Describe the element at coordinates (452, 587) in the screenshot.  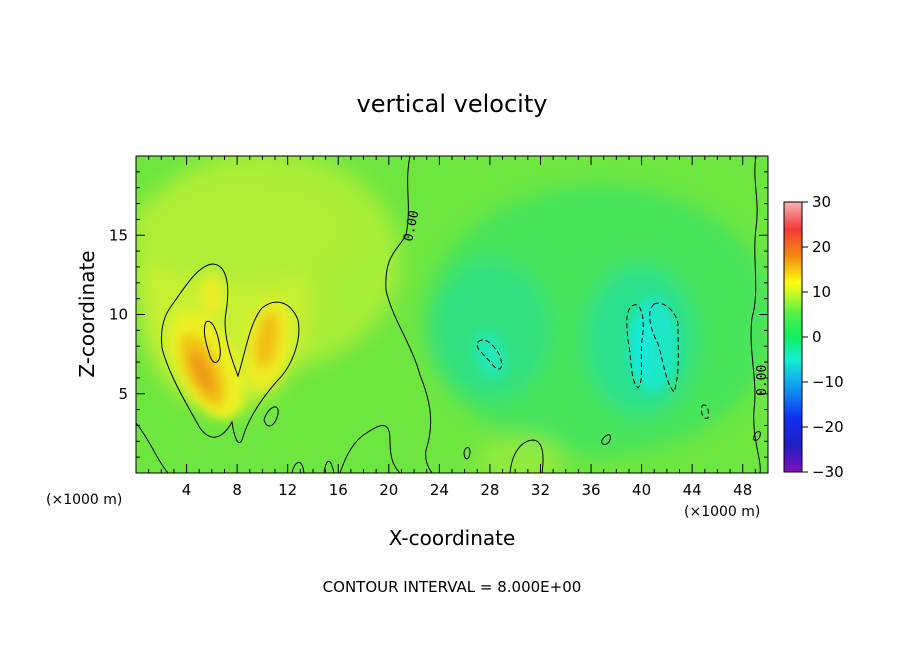
I see `contour-interval-note: CONTOUR INTERVAL = 8.000E+00` at that location.